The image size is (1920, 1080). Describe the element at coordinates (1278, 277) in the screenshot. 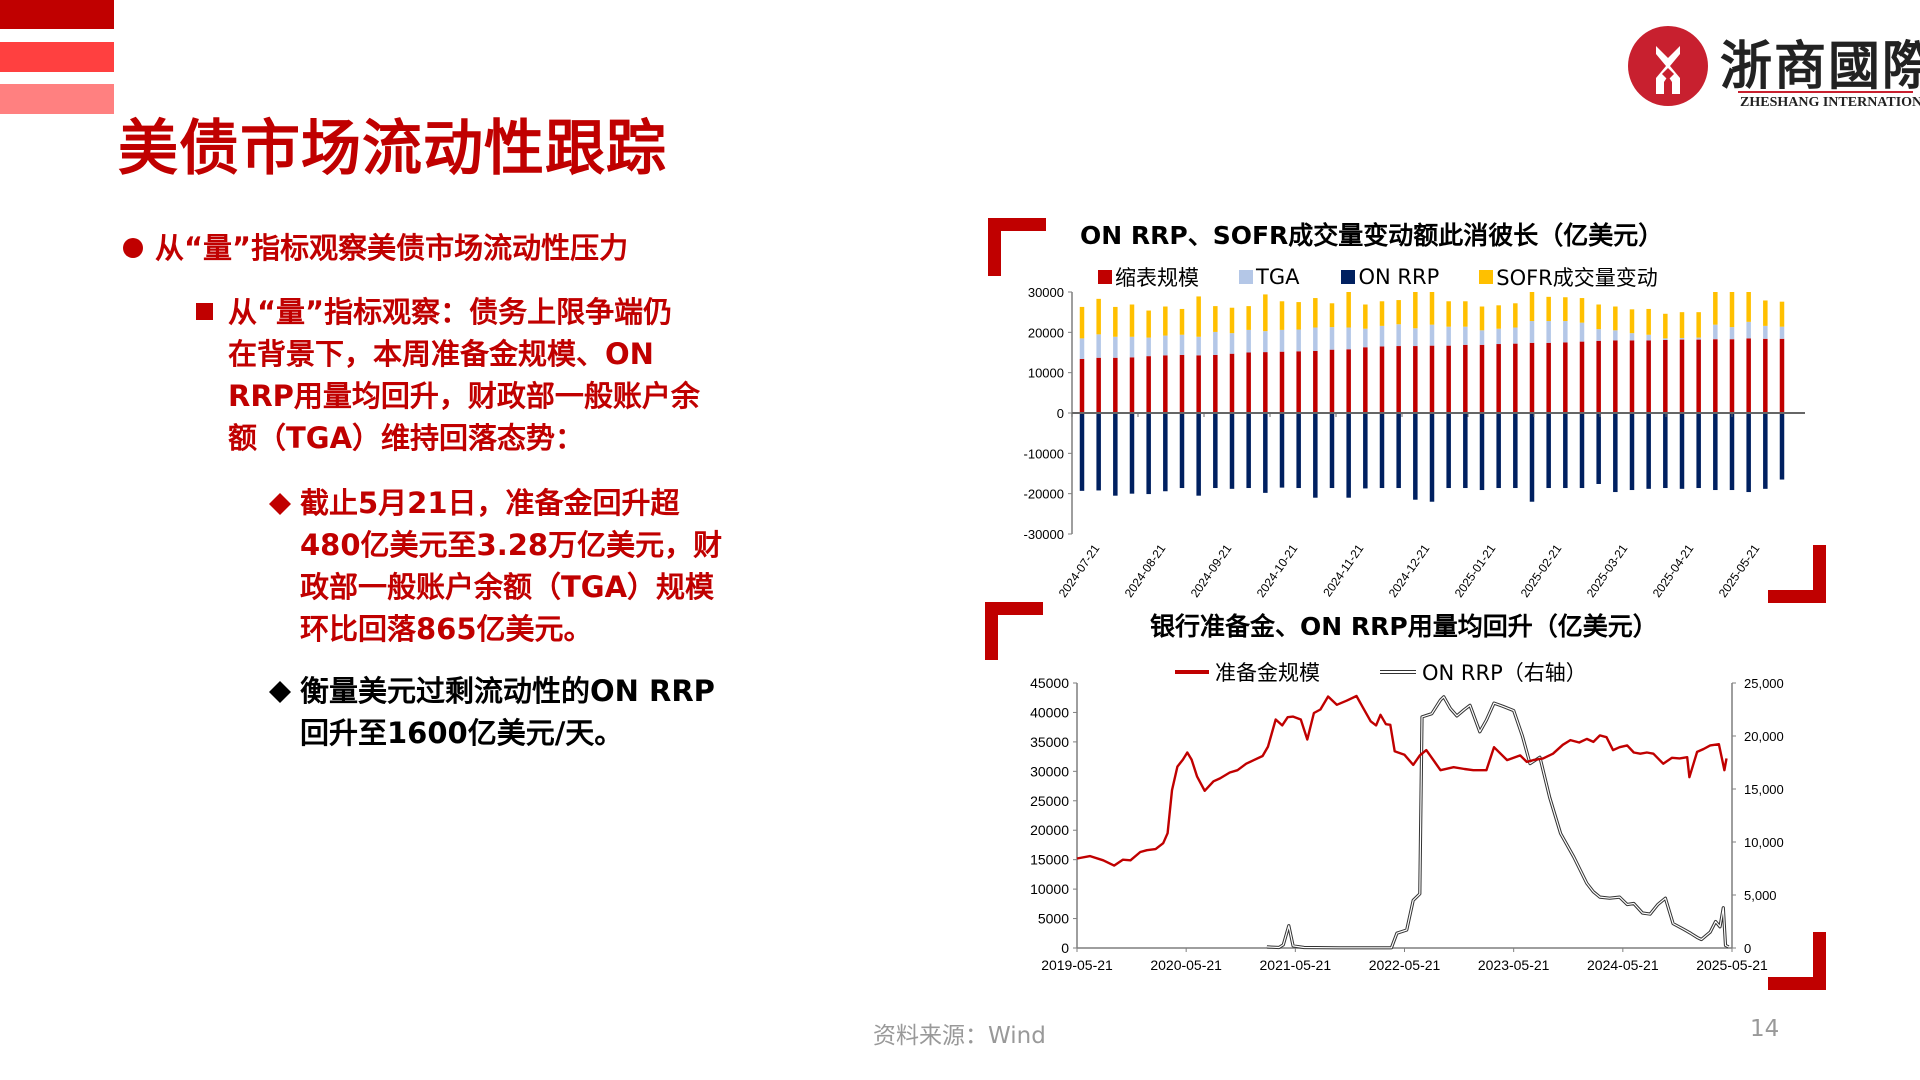

I see `legend-label: TGA` at that location.